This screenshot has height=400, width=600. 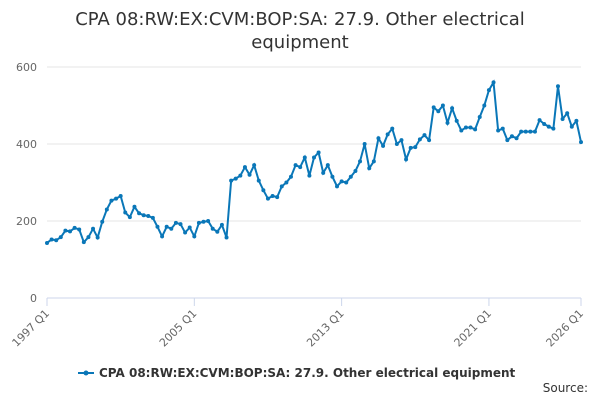 What do you see at coordinates (325, 328) in the screenshot?
I see `x-tick-label: 2013 Q1` at bounding box center [325, 328].